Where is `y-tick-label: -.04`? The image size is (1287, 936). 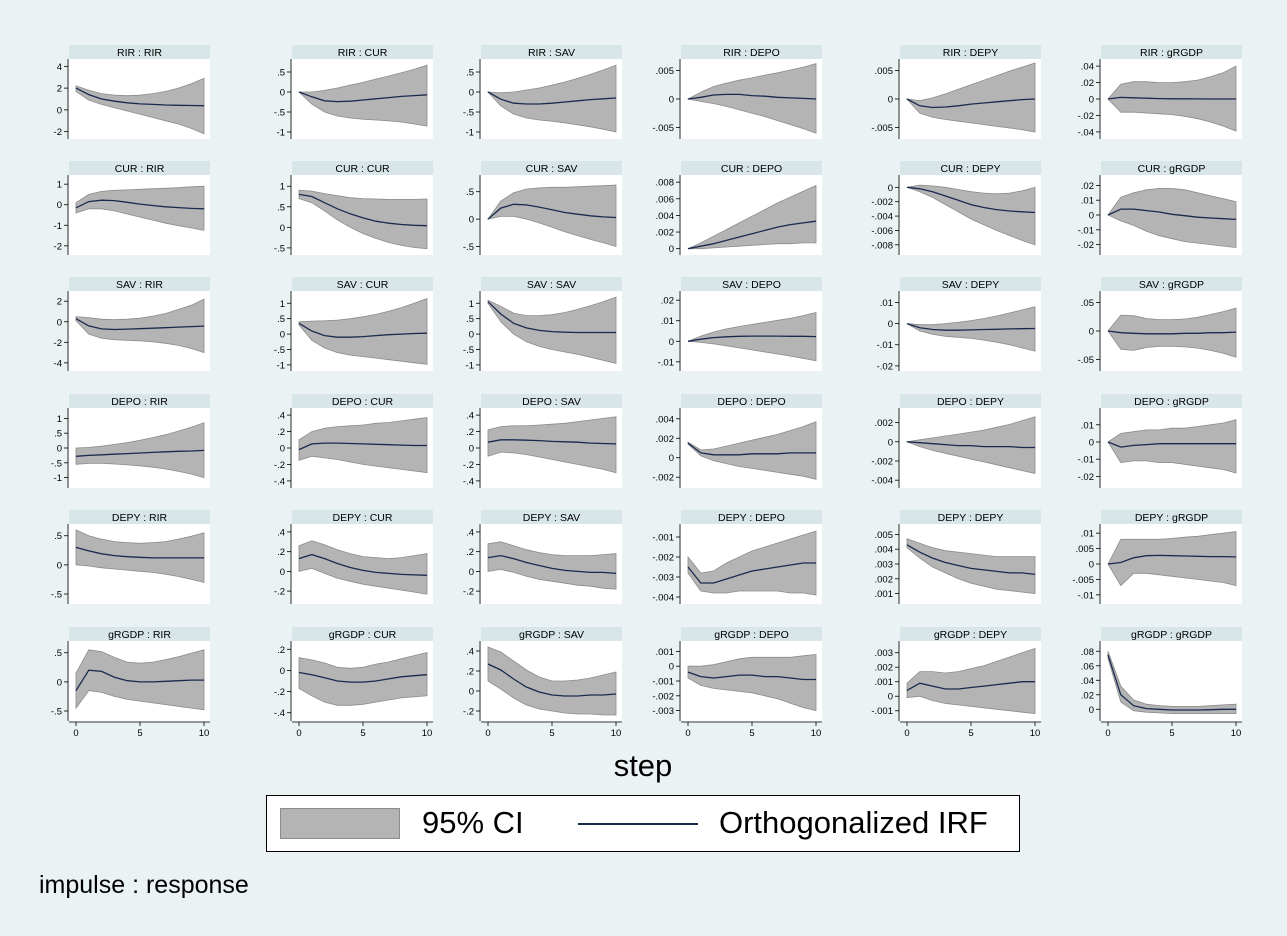 y-tick-label: -.04 is located at coordinates (1086, 132).